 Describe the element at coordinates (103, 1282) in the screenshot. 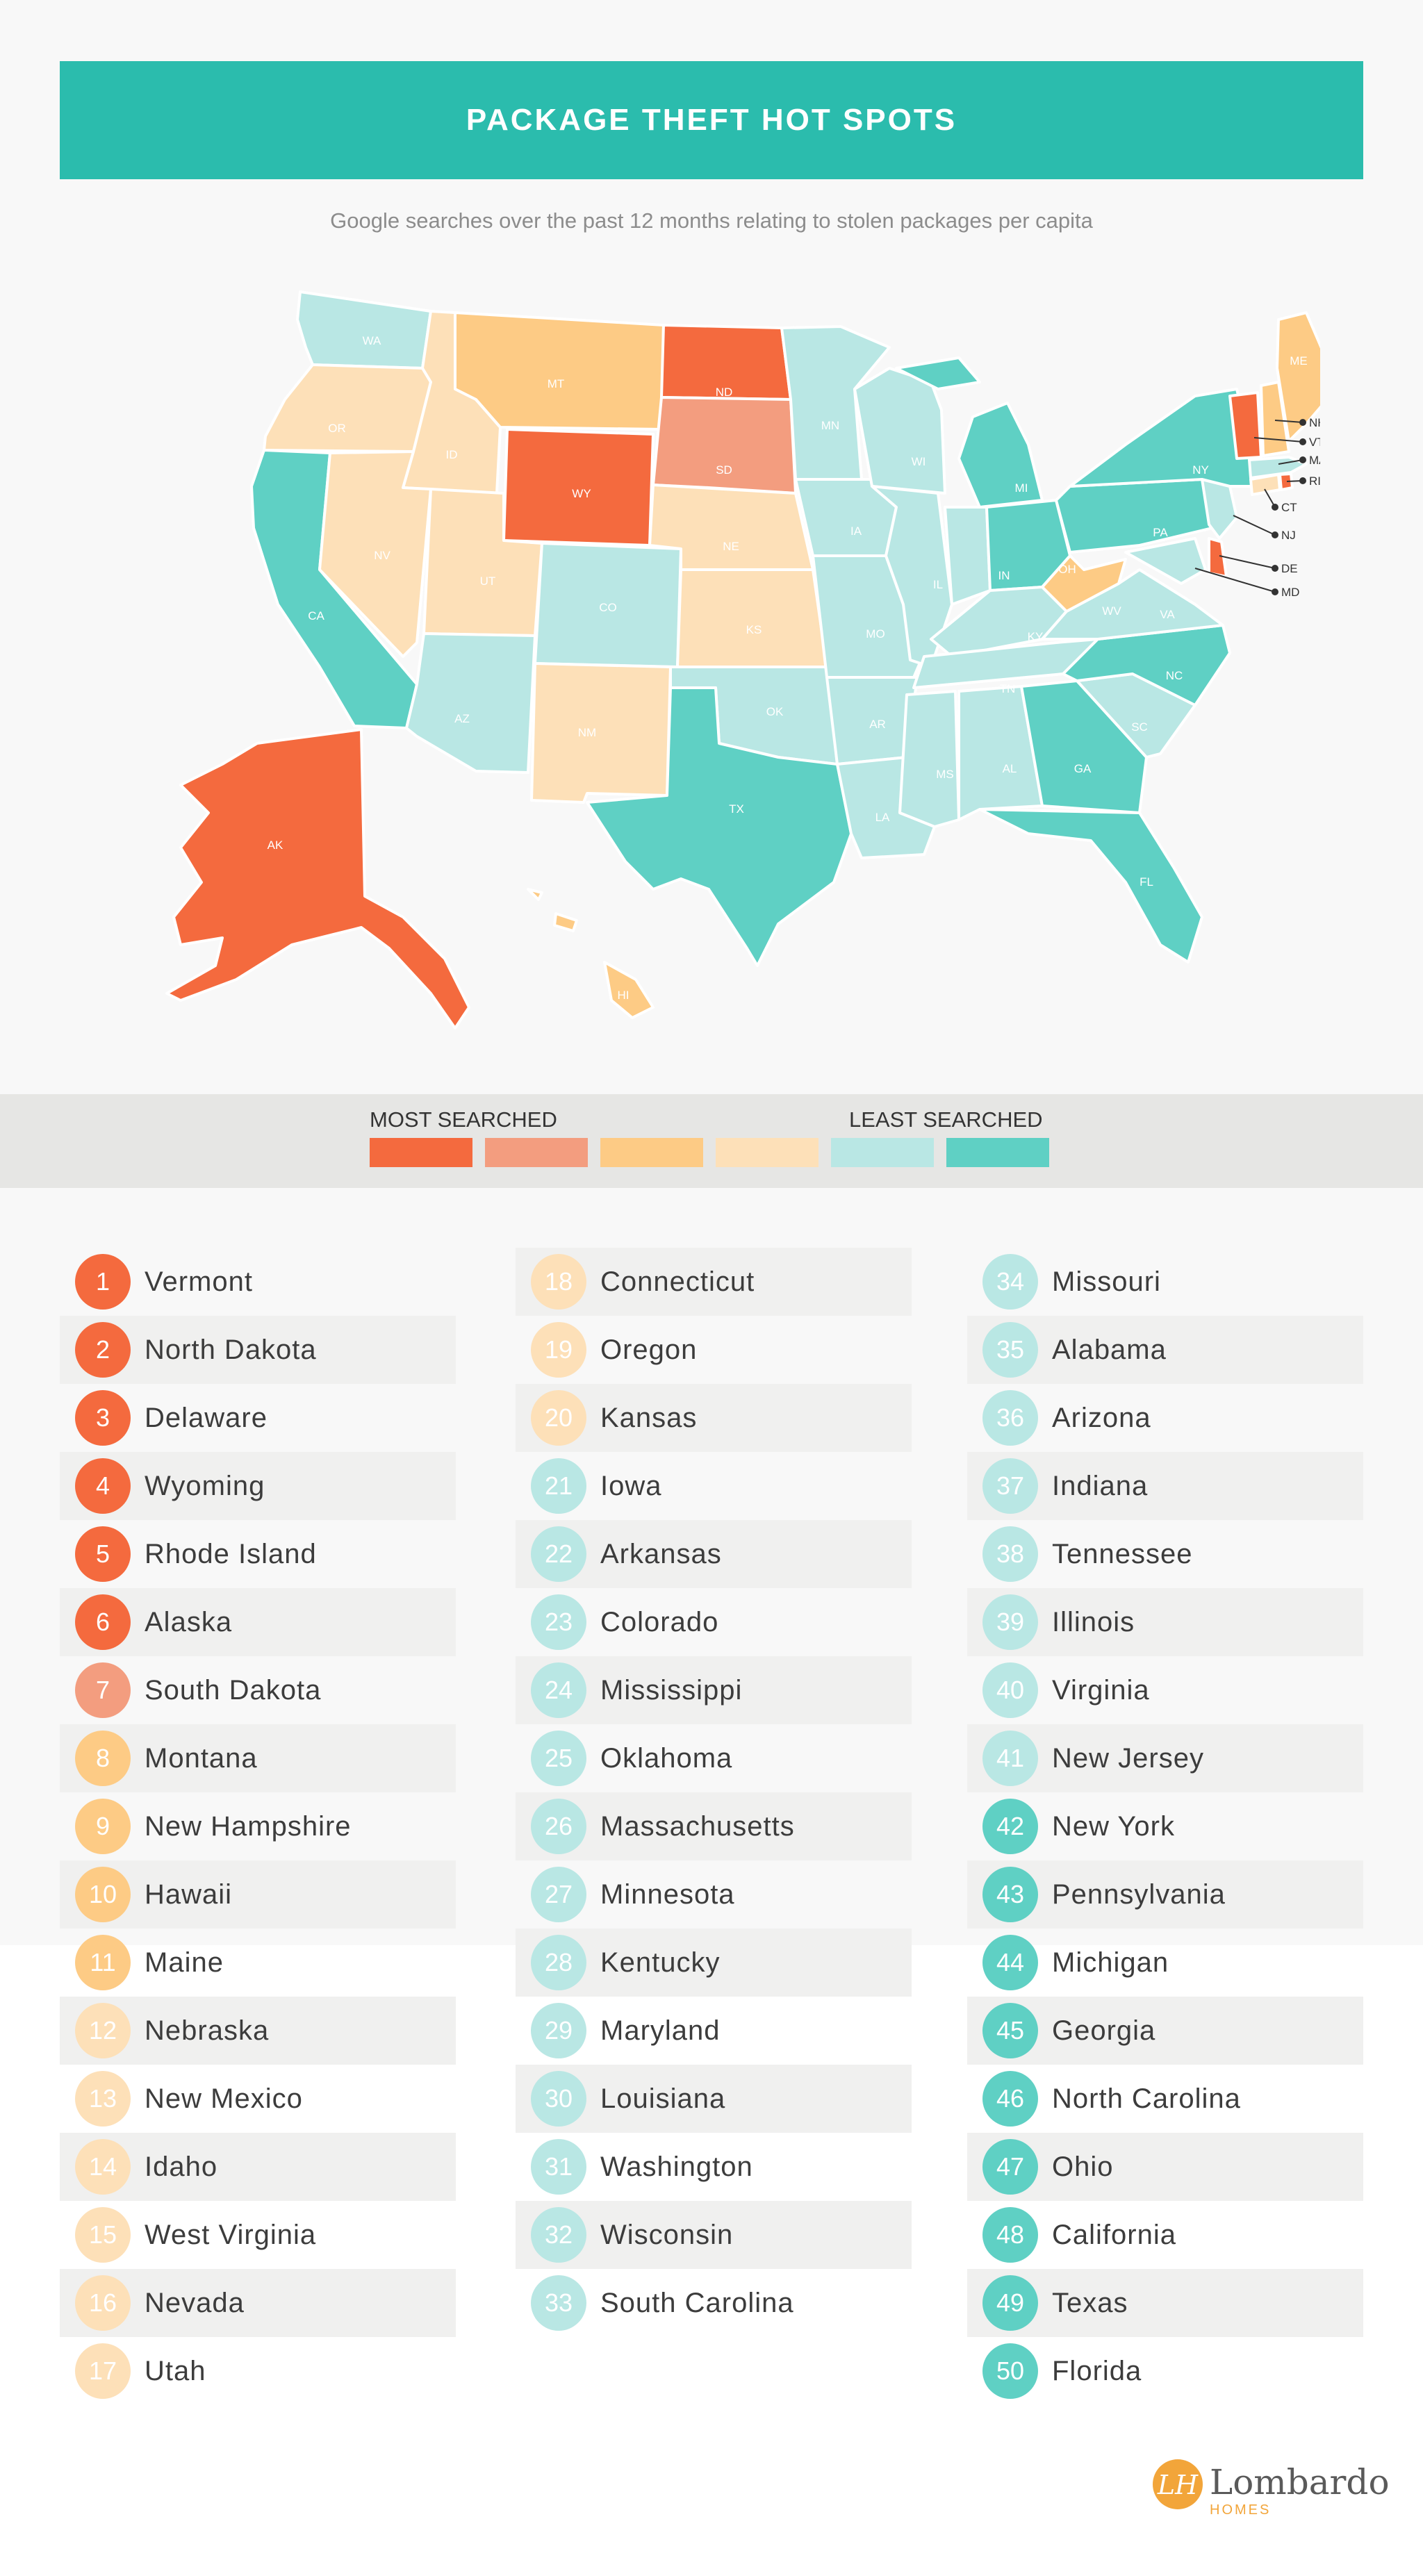

I see `rank-badge: 1` at that location.